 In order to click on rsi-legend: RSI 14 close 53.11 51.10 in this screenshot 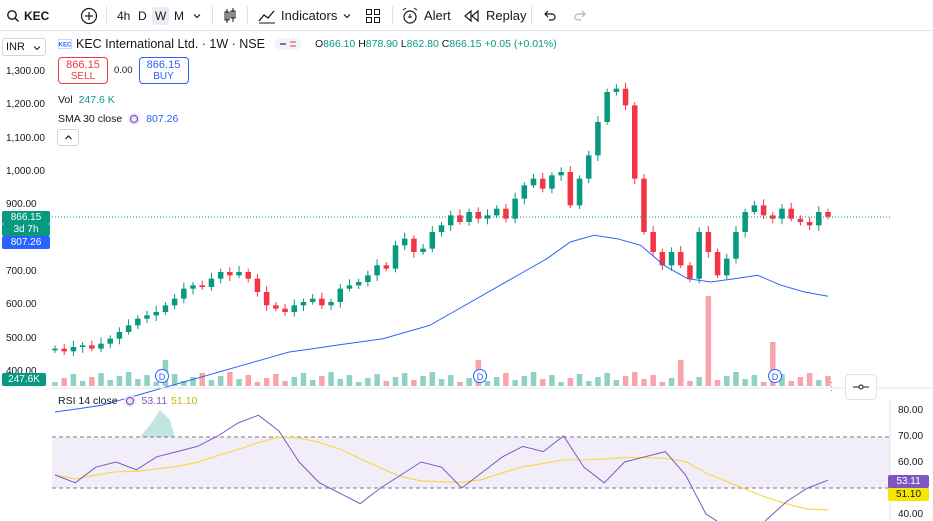, I will do `click(127, 401)`.